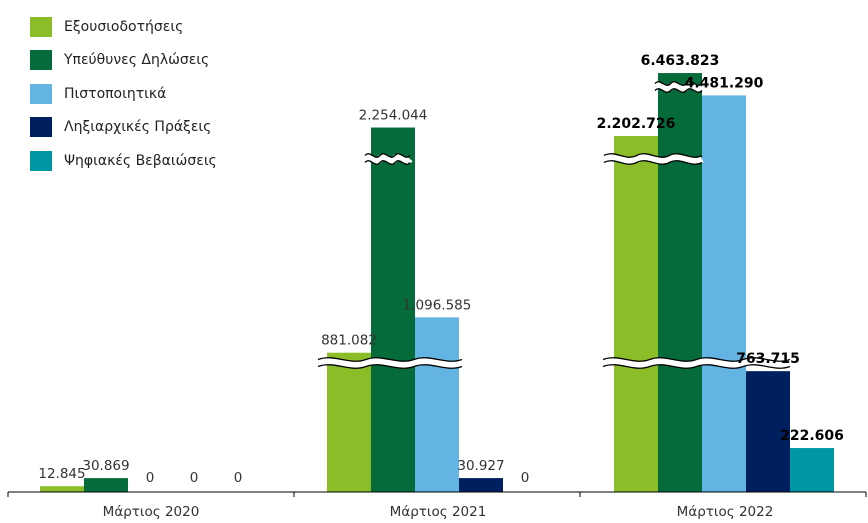  I want to click on legend-label: Ληξιαρχικές Πράξεις, so click(138, 127).